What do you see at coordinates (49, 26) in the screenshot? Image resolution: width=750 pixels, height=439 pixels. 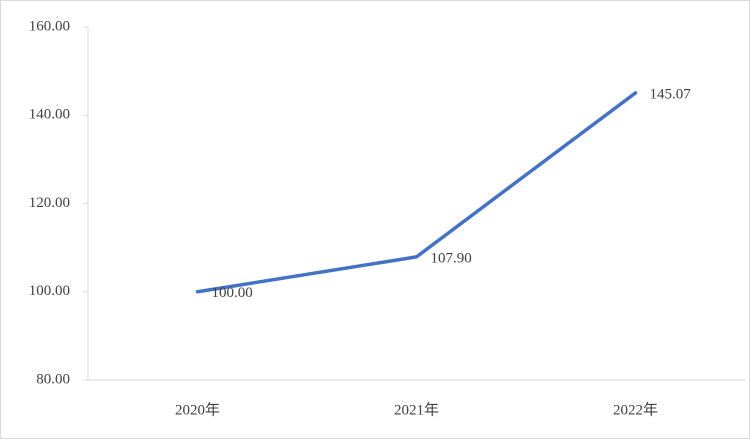 I see `y-tick-label: 160.00` at bounding box center [49, 26].